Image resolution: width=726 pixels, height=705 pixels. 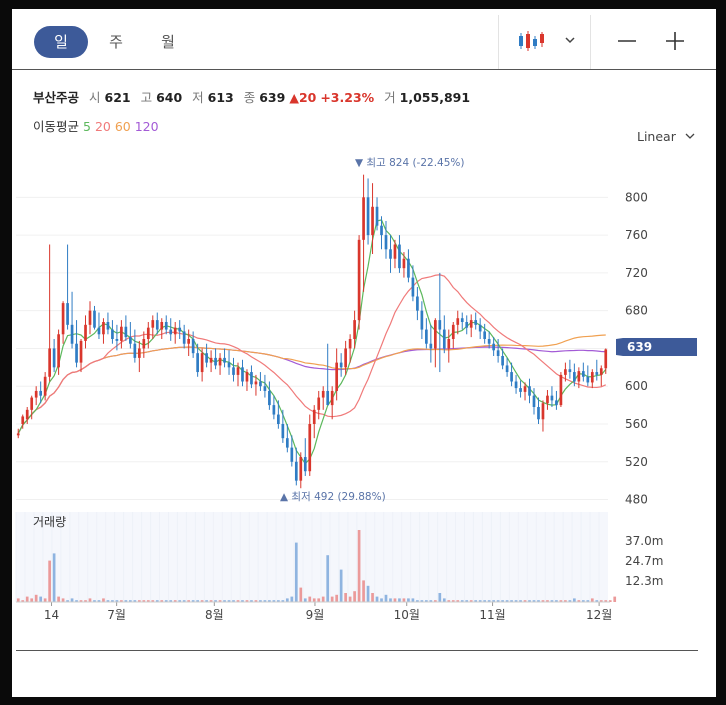 What do you see at coordinates (547, 41) in the screenshot?
I see `candlestick-icon` at bounding box center [547, 41].